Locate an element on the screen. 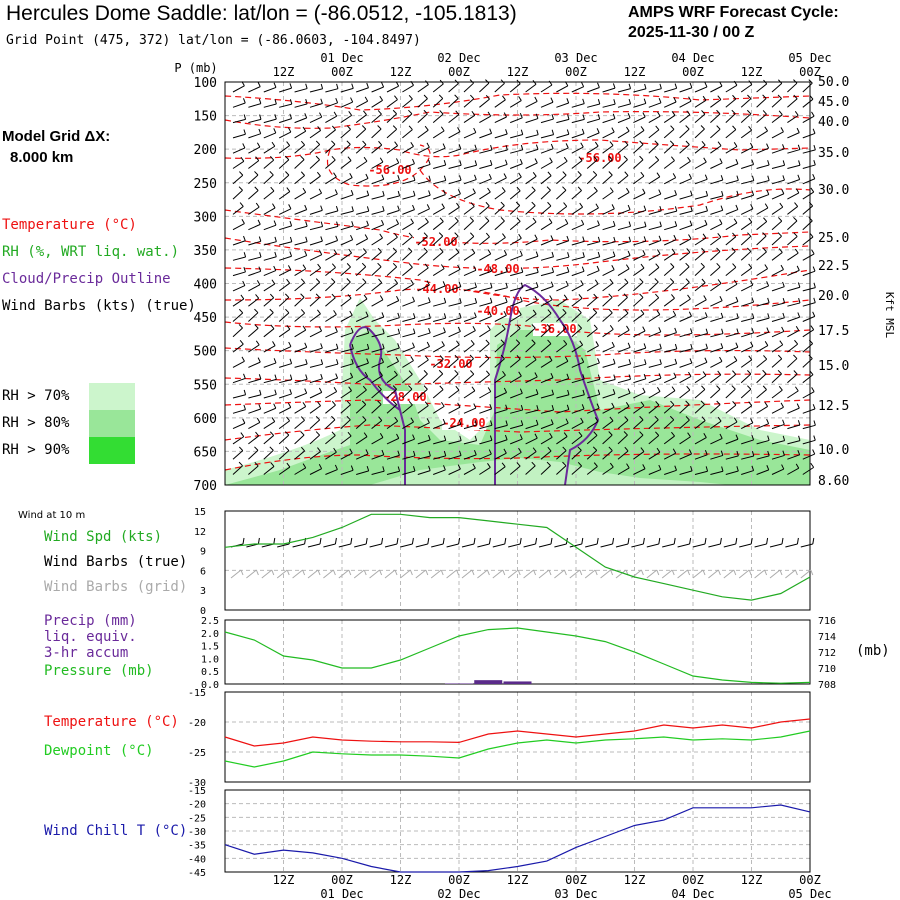  legend-rh80-swatch is located at coordinates (112, 423).